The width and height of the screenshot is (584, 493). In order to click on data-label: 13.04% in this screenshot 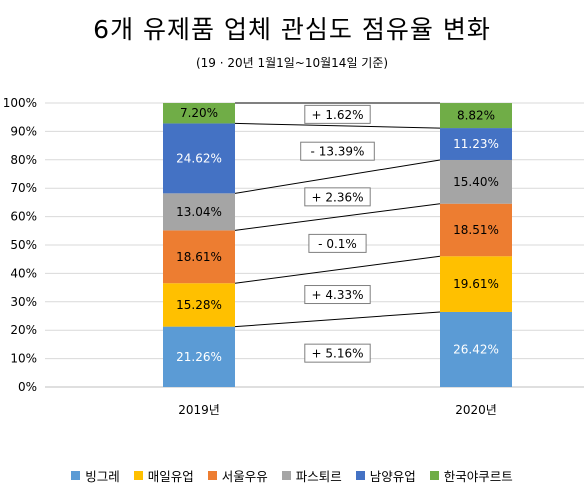, I will do `click(199, 212)`.